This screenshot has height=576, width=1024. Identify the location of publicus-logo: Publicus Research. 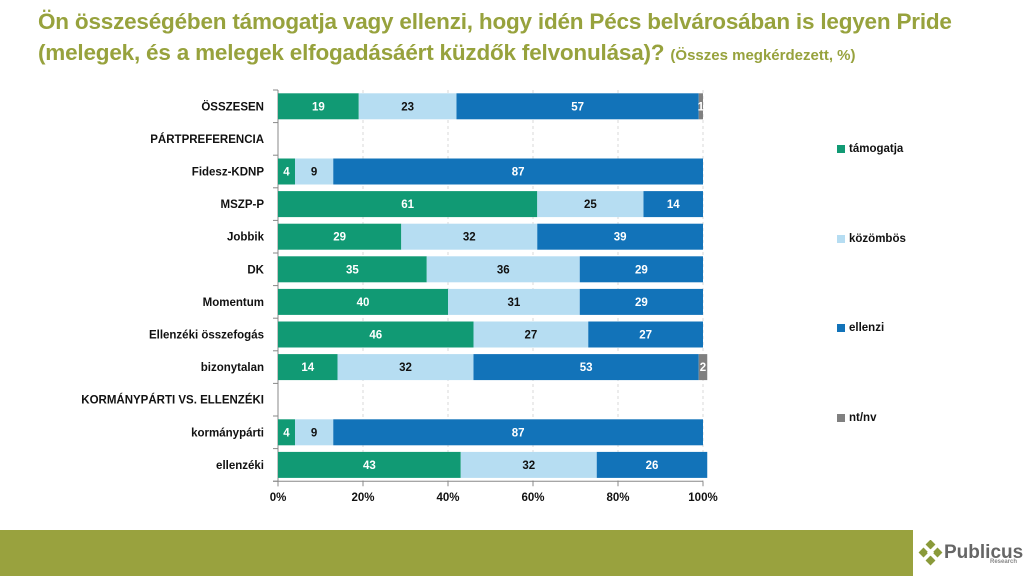
(970, 553).